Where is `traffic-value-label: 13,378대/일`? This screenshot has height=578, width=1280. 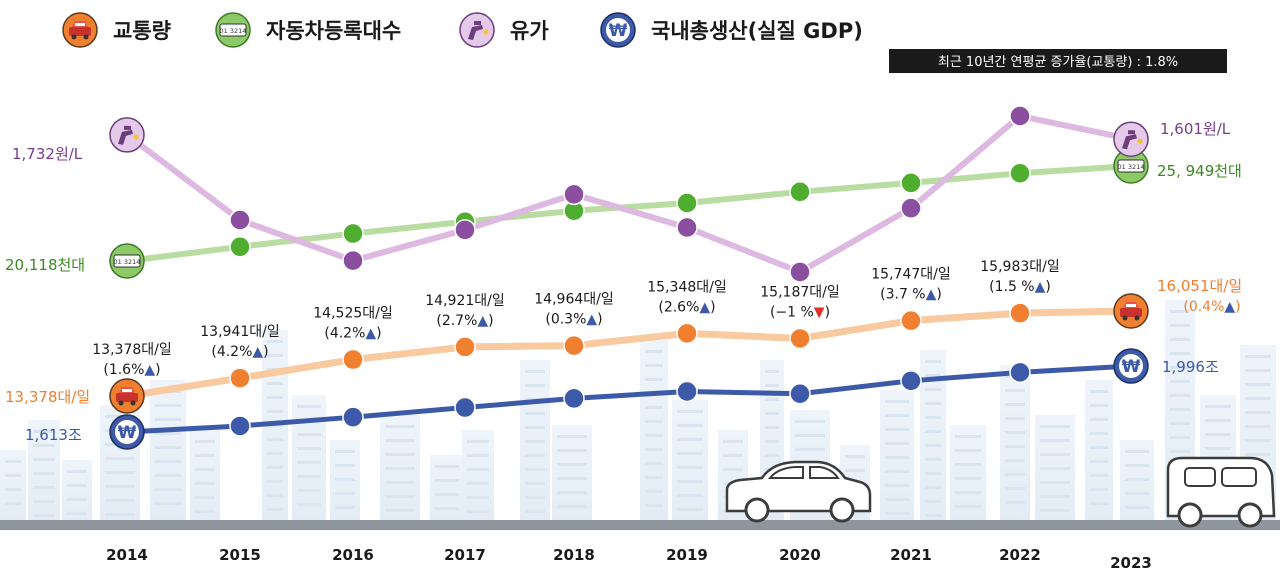 traffic-value-label: 13,378대/일 is located at coordinates (131, 350).